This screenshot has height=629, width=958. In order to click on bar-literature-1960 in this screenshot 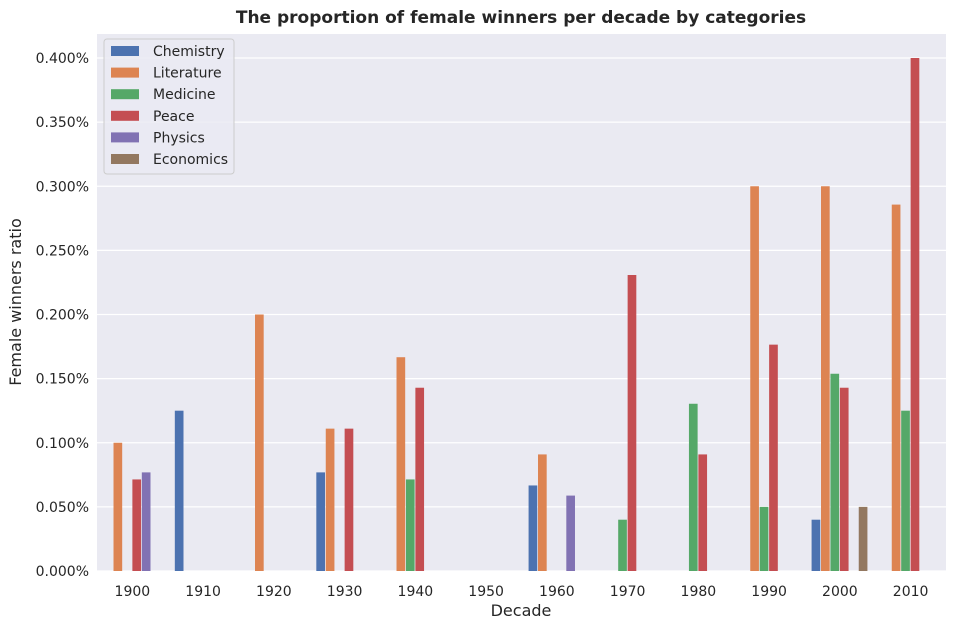, I will do `click(542, 512)`.